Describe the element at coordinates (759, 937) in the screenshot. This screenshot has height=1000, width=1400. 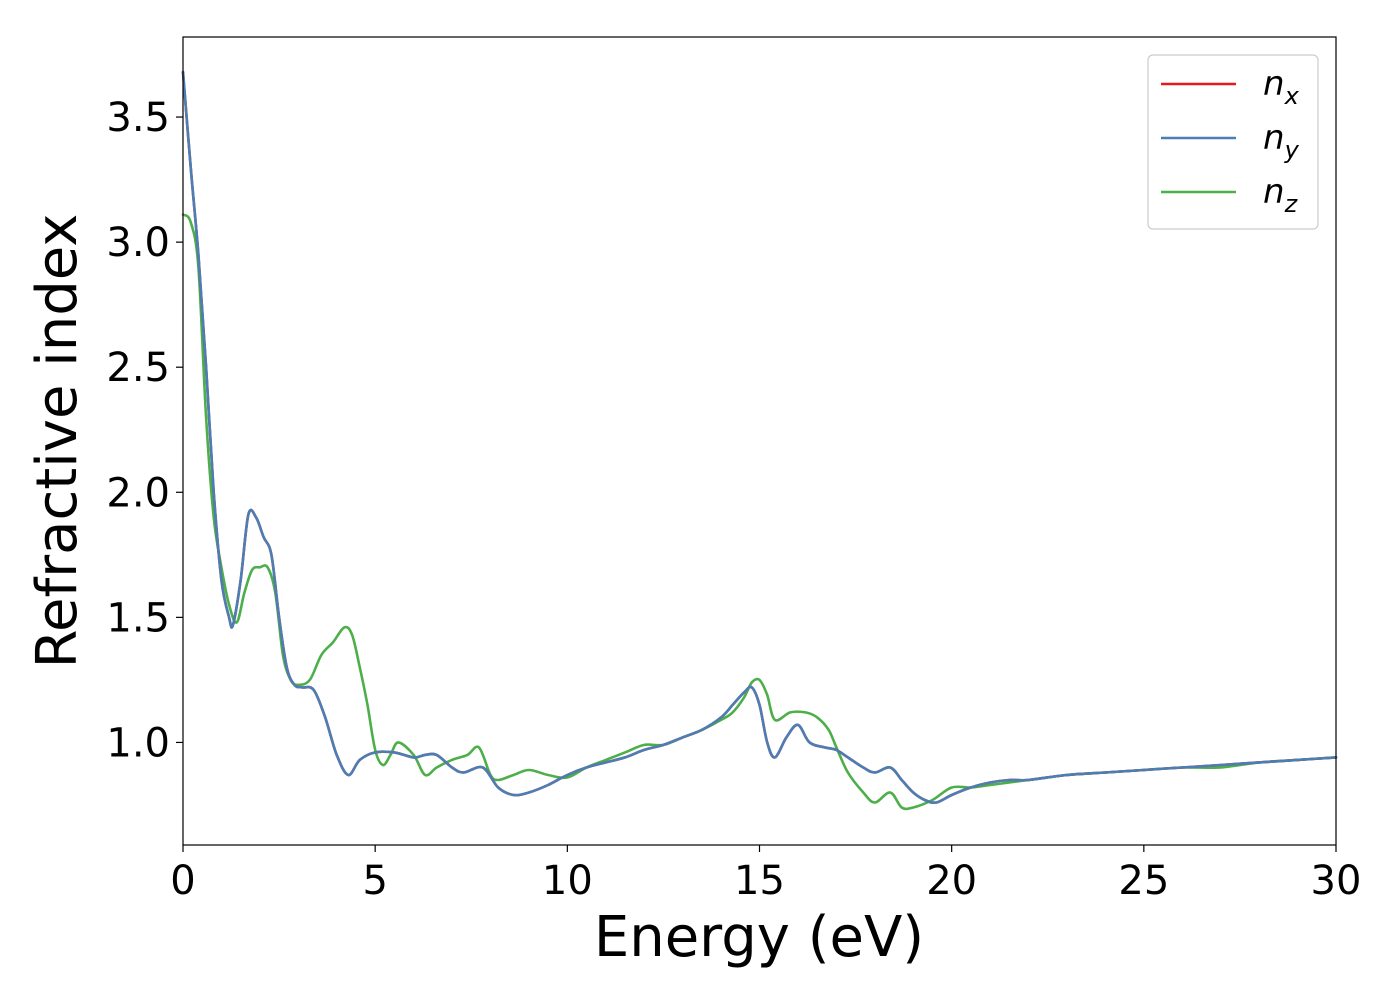
I see `x-axis-label: Energy (eV)` at that location.